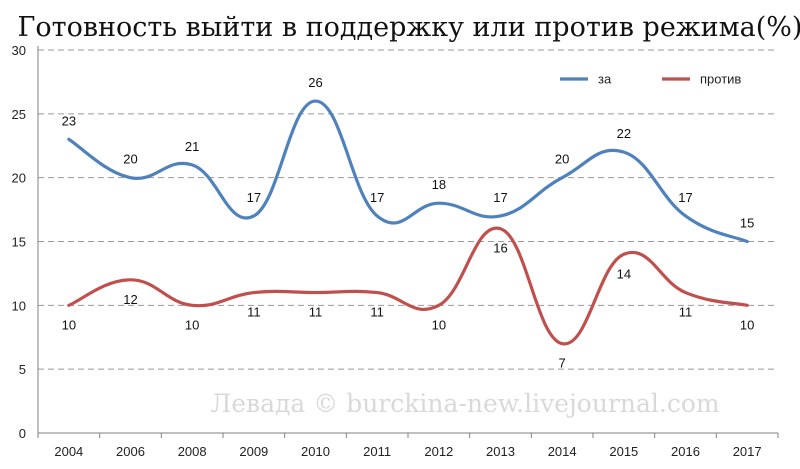 The height and width of the screenshot is (469, 800). I want to click on watermark: Левада © burckina-new.livejournal.com, so click(465, 403).